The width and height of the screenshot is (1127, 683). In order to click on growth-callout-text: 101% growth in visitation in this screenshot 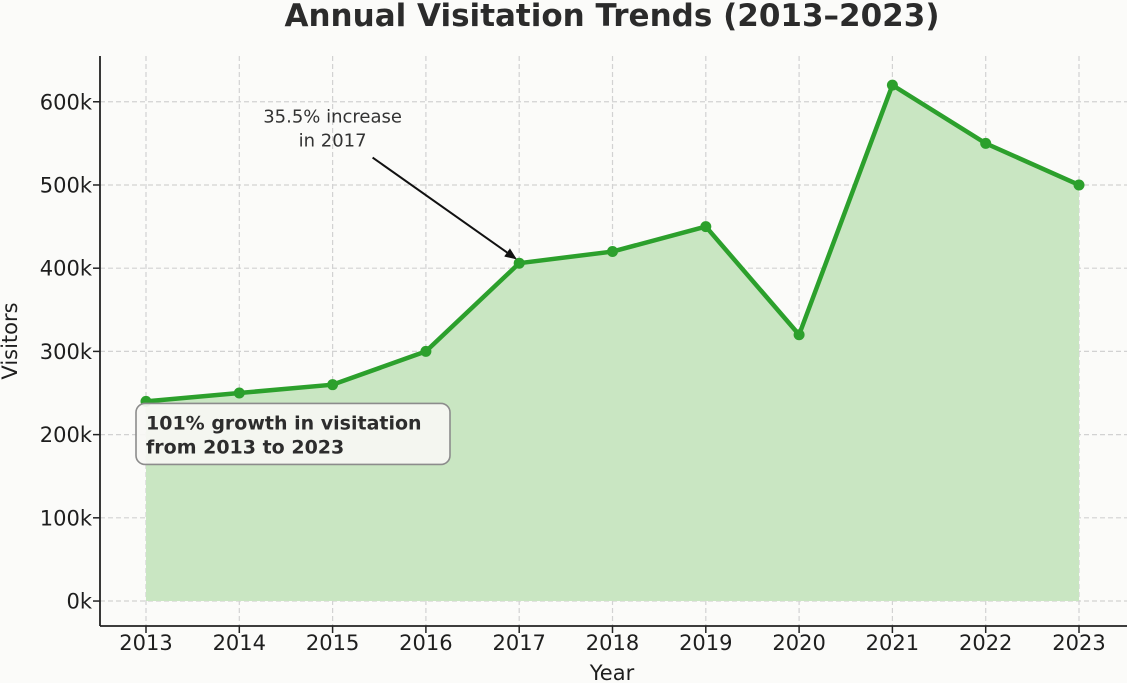, I will do `click(284, 423)`.